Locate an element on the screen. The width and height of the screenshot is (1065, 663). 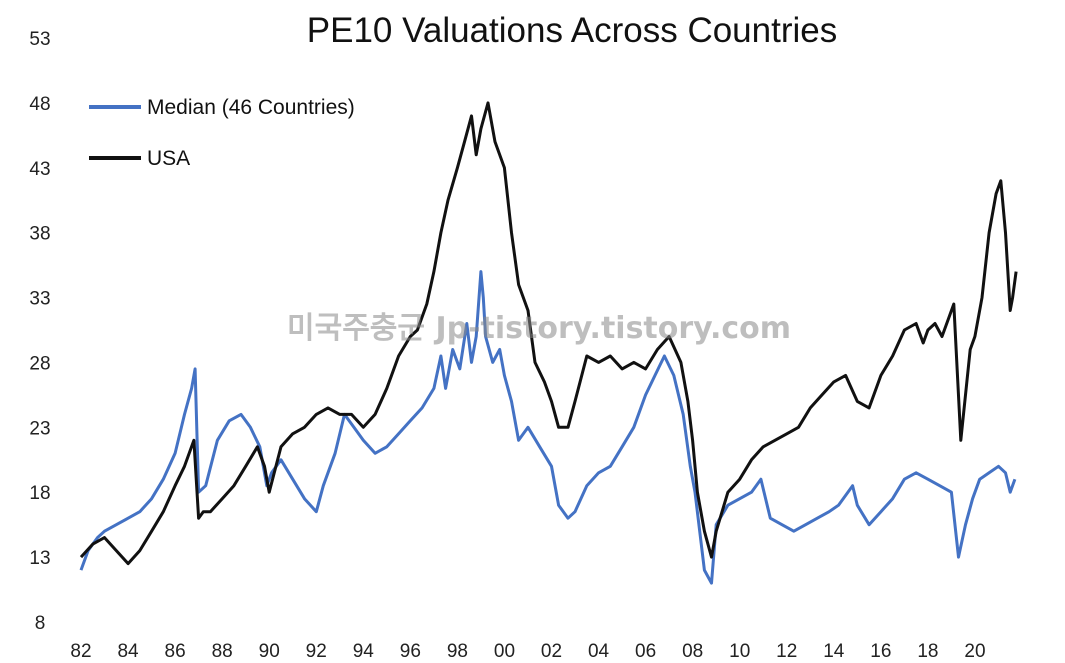
y-tick-label: 43 is located at coordinates (39, 169).